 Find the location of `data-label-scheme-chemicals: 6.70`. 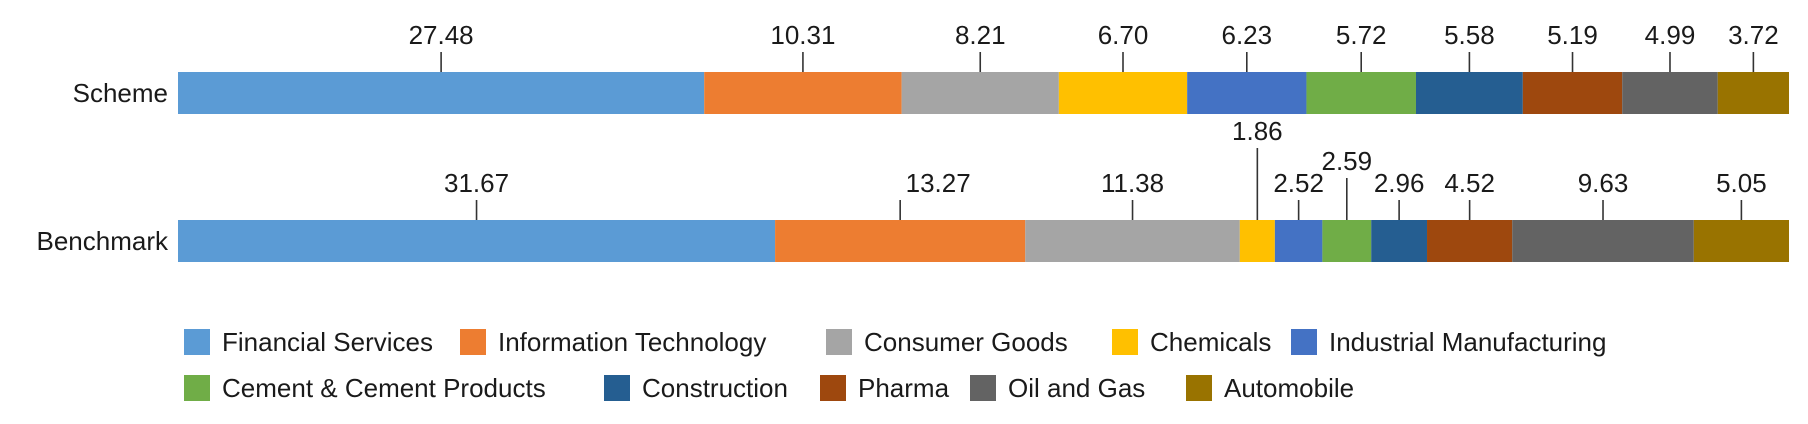

data-label-scheme-chemicals: 6.70 is located at coordinates (1123, 35).